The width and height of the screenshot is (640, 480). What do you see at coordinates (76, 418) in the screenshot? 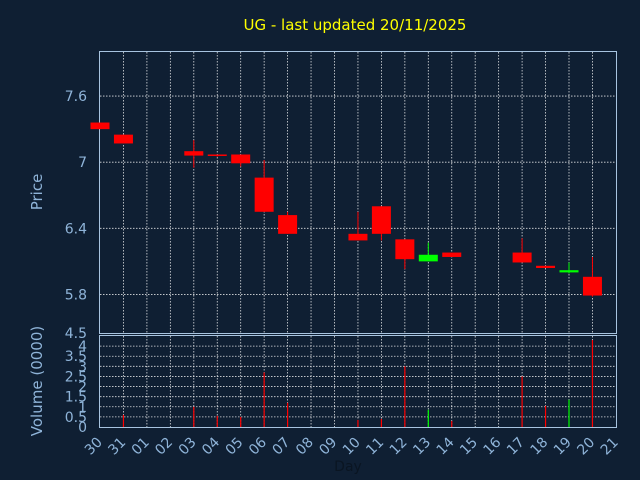
I see `volume-tick-label: 0.5` at bounding box center [76, 418].